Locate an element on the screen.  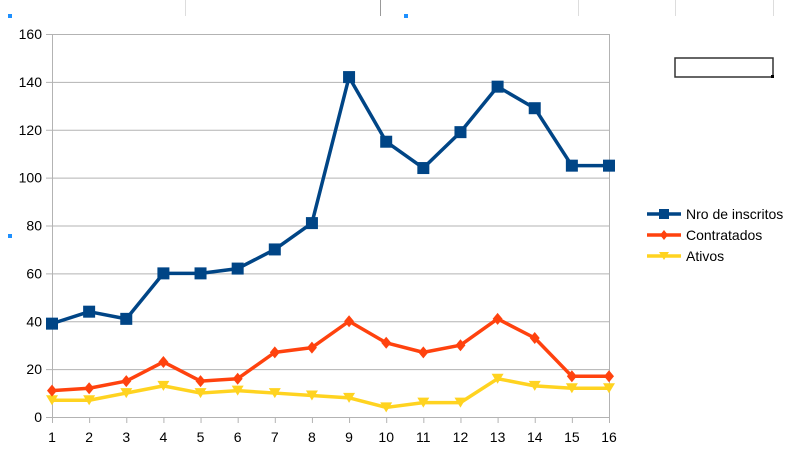
x-tick-label: 2 is located at coordinates (89, 437).